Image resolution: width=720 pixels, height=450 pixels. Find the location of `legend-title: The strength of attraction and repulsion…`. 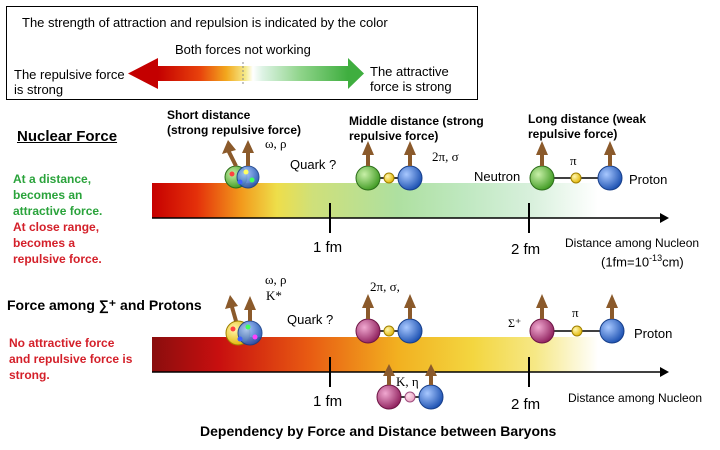

legend-title: The strength of attraction and repulsion… is located at coordinates (205, 22).